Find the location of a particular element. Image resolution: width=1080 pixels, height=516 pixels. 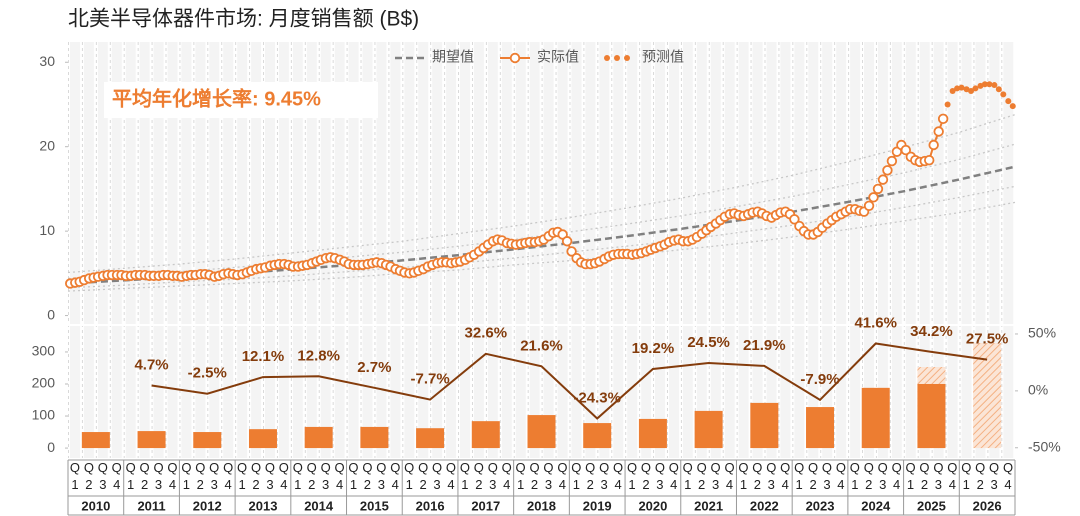

data-label: 12.1% is located at coordinates (263, 356).